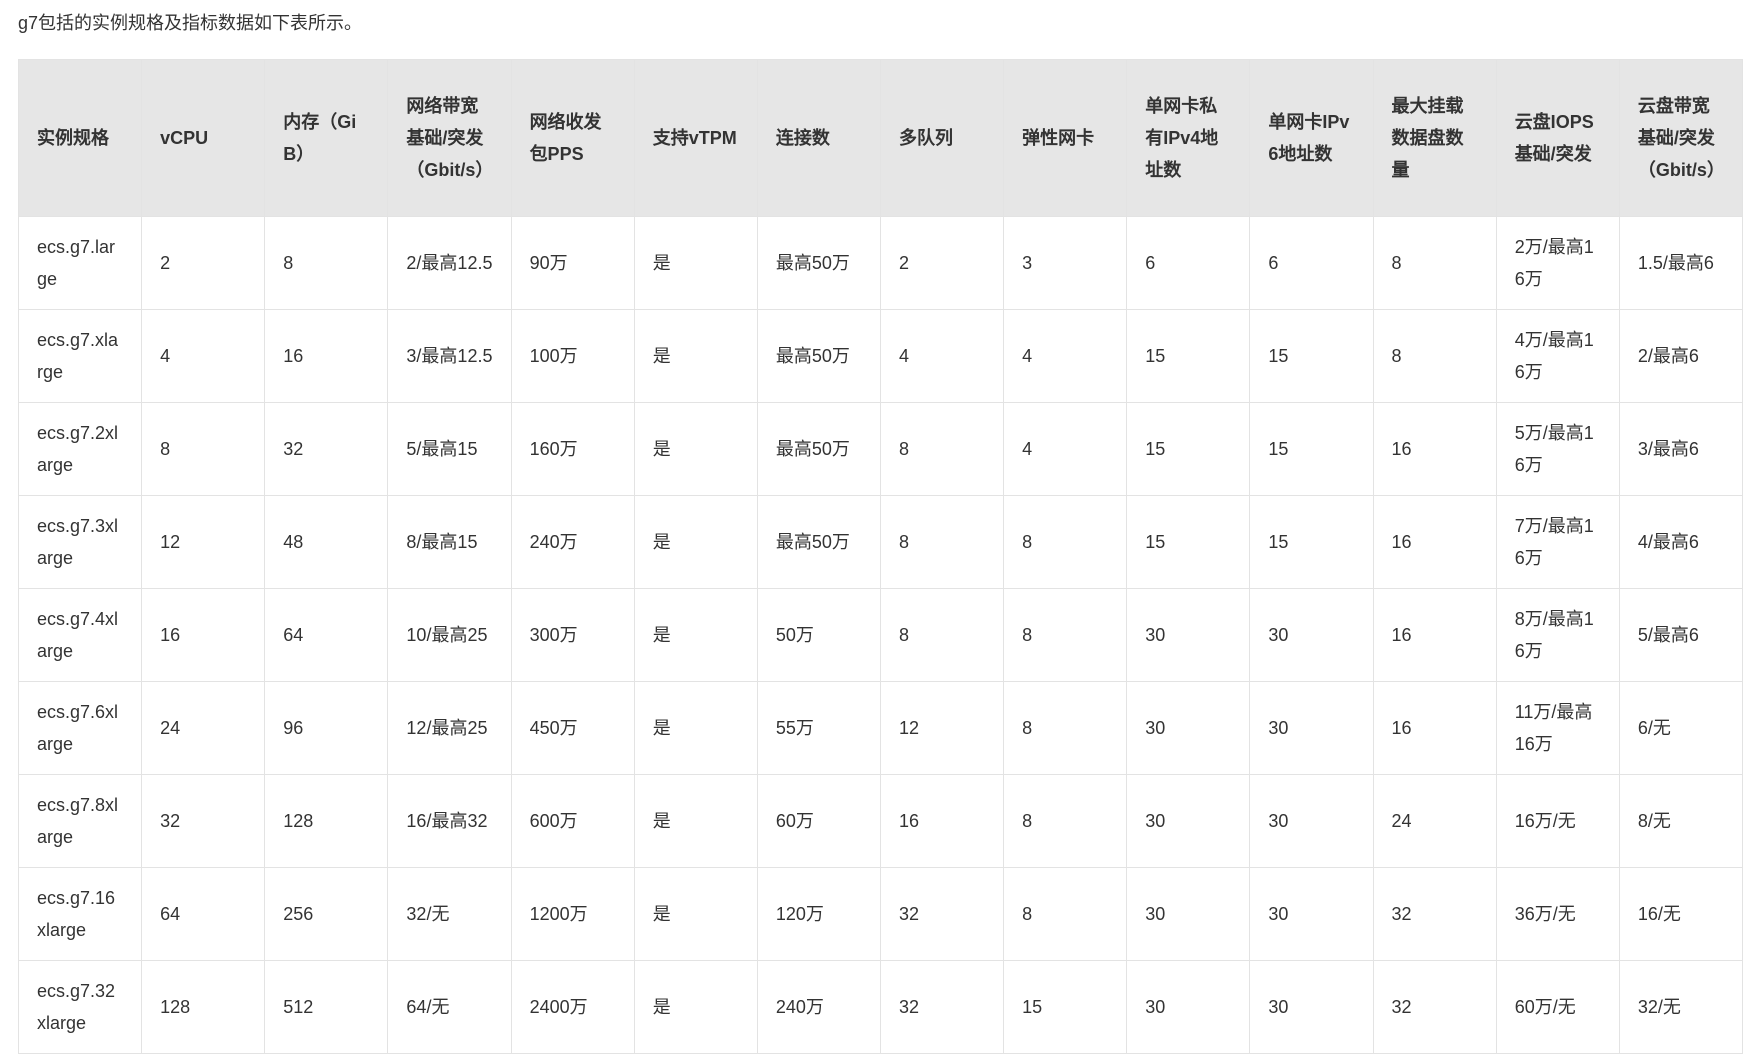 This screenshot has width=1760, height=1054. What do you see at coordinates (818, 728) in the screenshot?
I see `table-cell: 55万` at bounding box center [818, 728].